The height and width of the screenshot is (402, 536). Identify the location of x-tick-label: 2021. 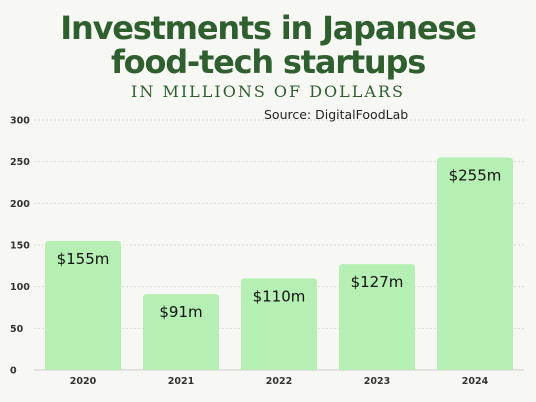
(181, 381).